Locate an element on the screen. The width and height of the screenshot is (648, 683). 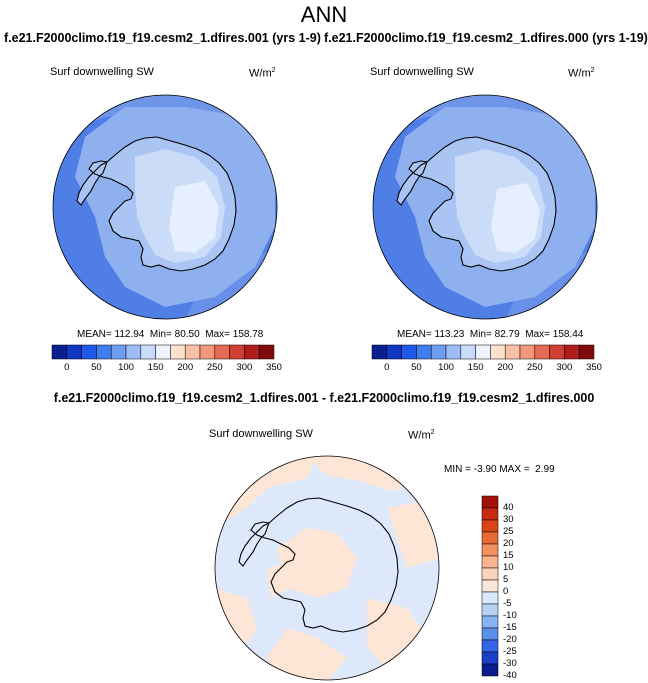
left-map is located at coordinates (165, 207).